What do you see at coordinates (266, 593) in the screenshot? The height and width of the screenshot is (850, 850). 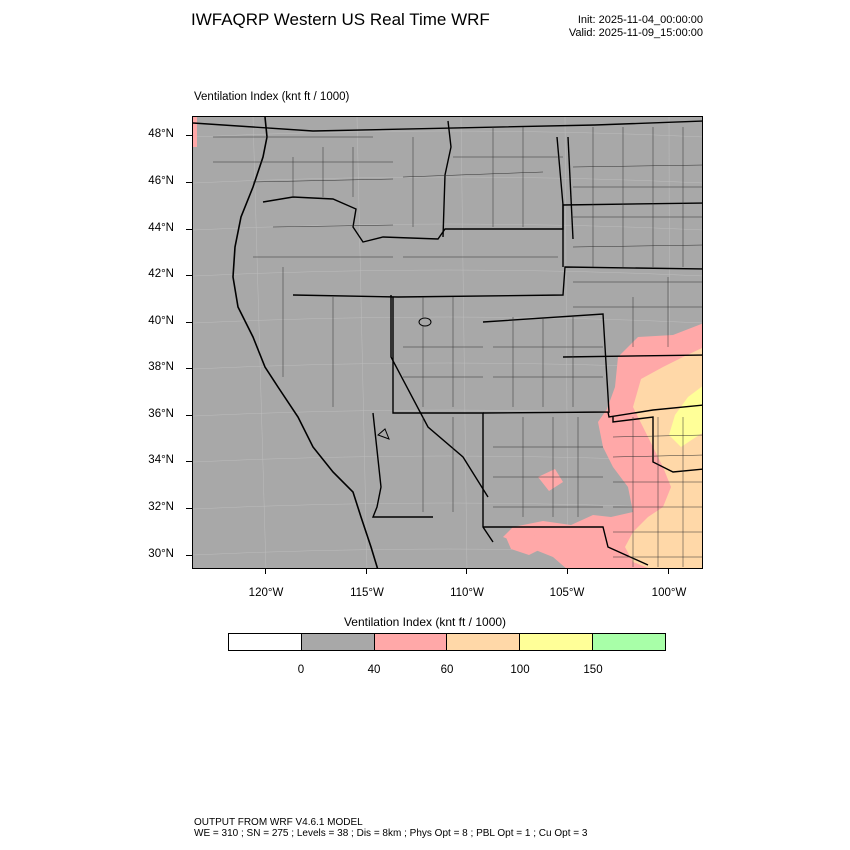 I see `lon-label: 120°W` at bounding box center [266, 593].